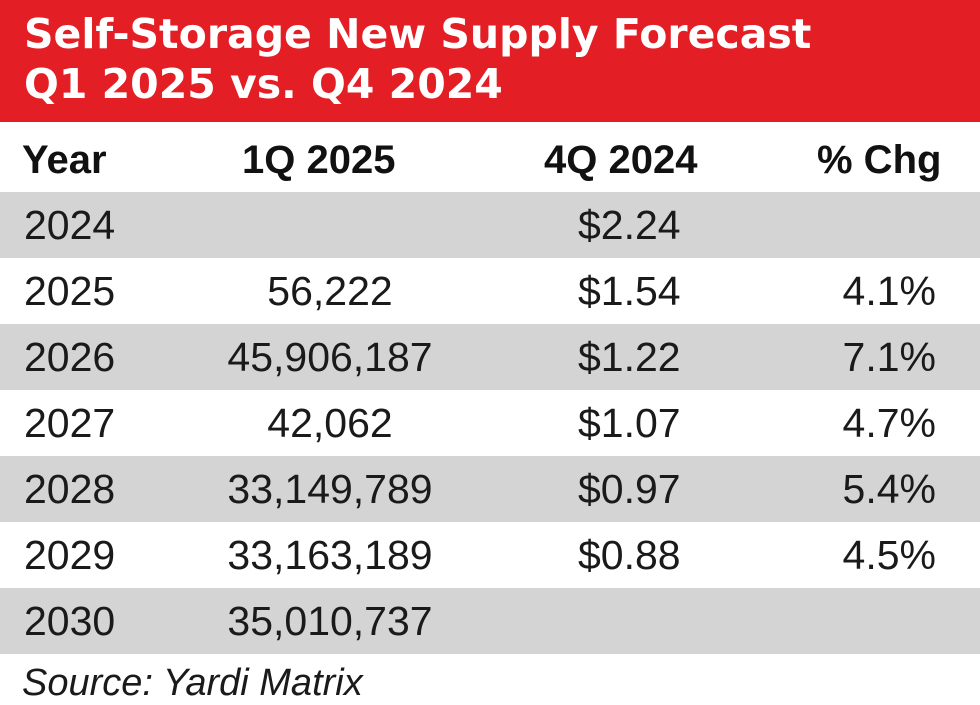 The height and width of the screenshot is (705, 980). I want to click on table-row: 2029 33,163,189 $0.88 4.5%, so click(490, 555).